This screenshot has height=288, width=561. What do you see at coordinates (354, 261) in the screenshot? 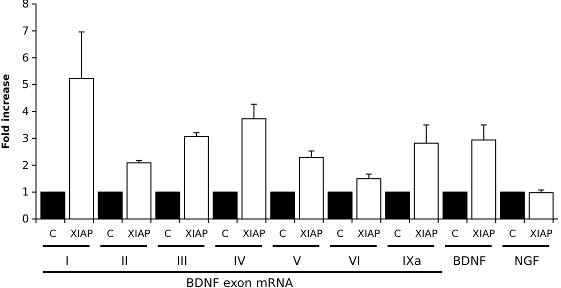
I see `text: VI` at bounding box center [354, 261].